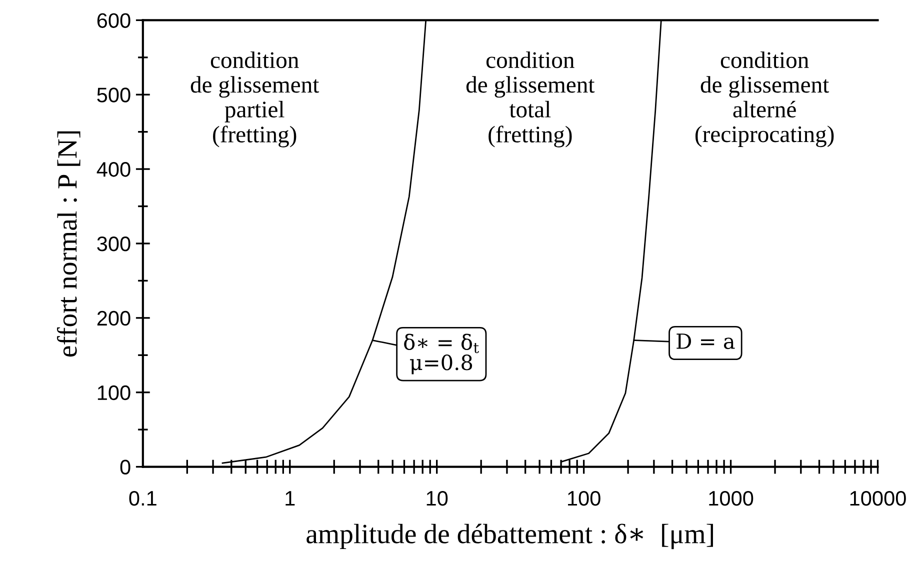  Describe the element at coordinates (68, 244) in the screenshot. I see `y-axis-title: effort normal : P [N]` at that location.